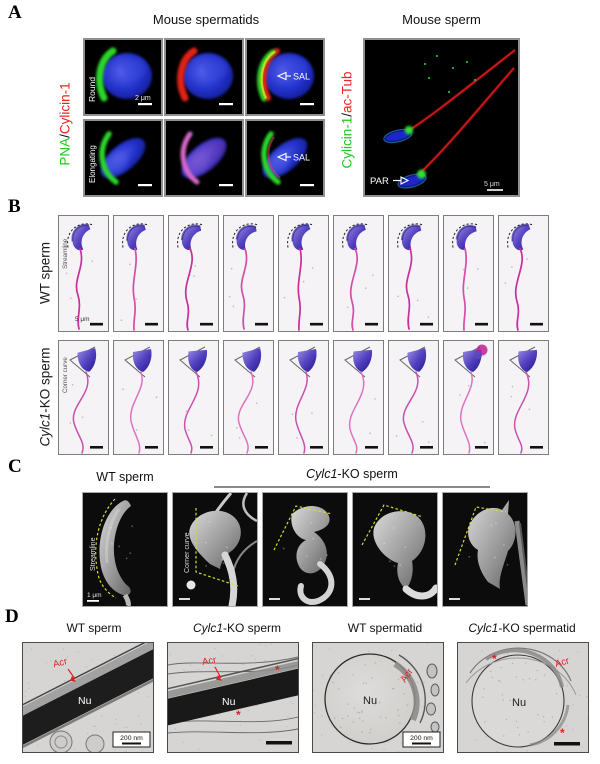  What do you see at coordinates (385, 628) in the screenshot?
I see `panel-d-title-wt-spermatid: WT spermatid` at bounding box center [385, 628].